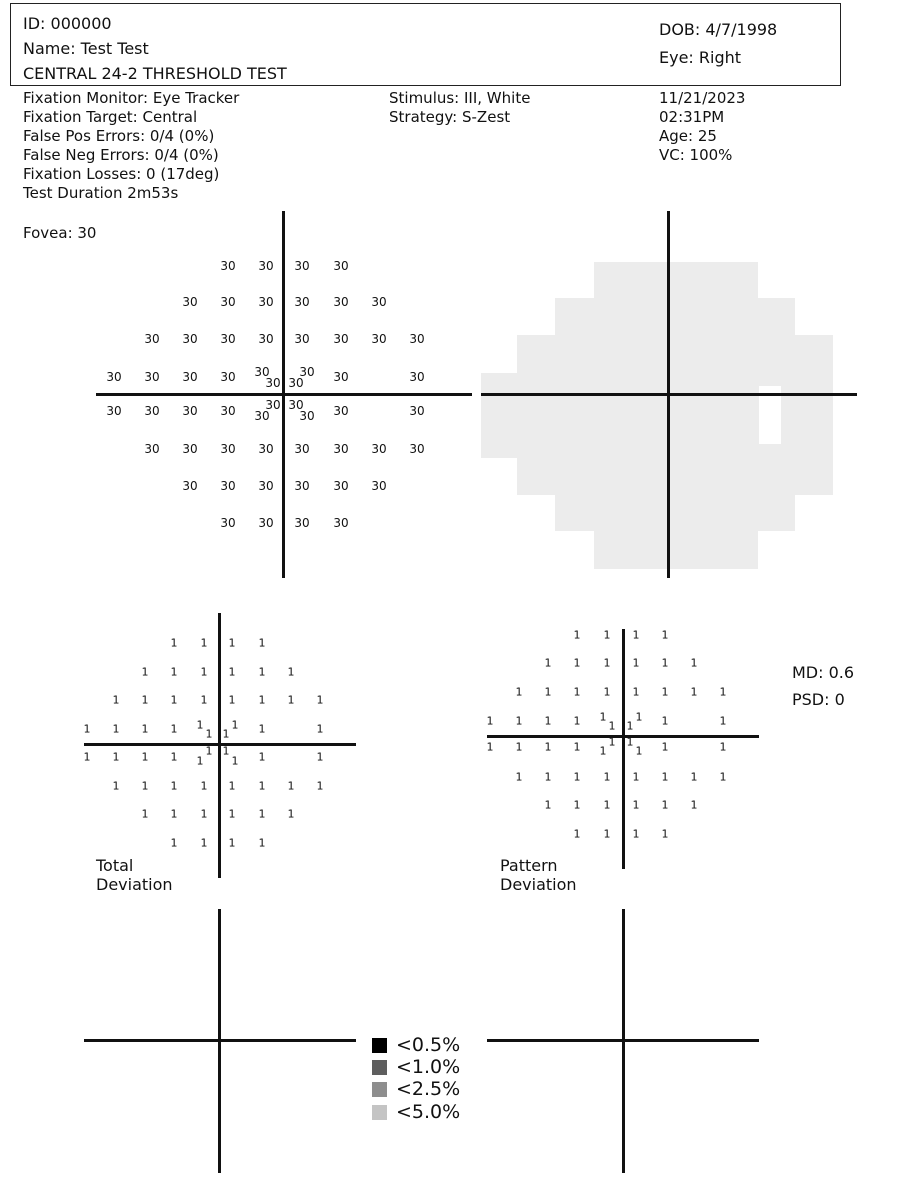 The image size is (916, 1200). What do you see at coordinates (692, 117) in the screenshot?
I see `test-time: 02:31PM` at bounding box center [692, 117].